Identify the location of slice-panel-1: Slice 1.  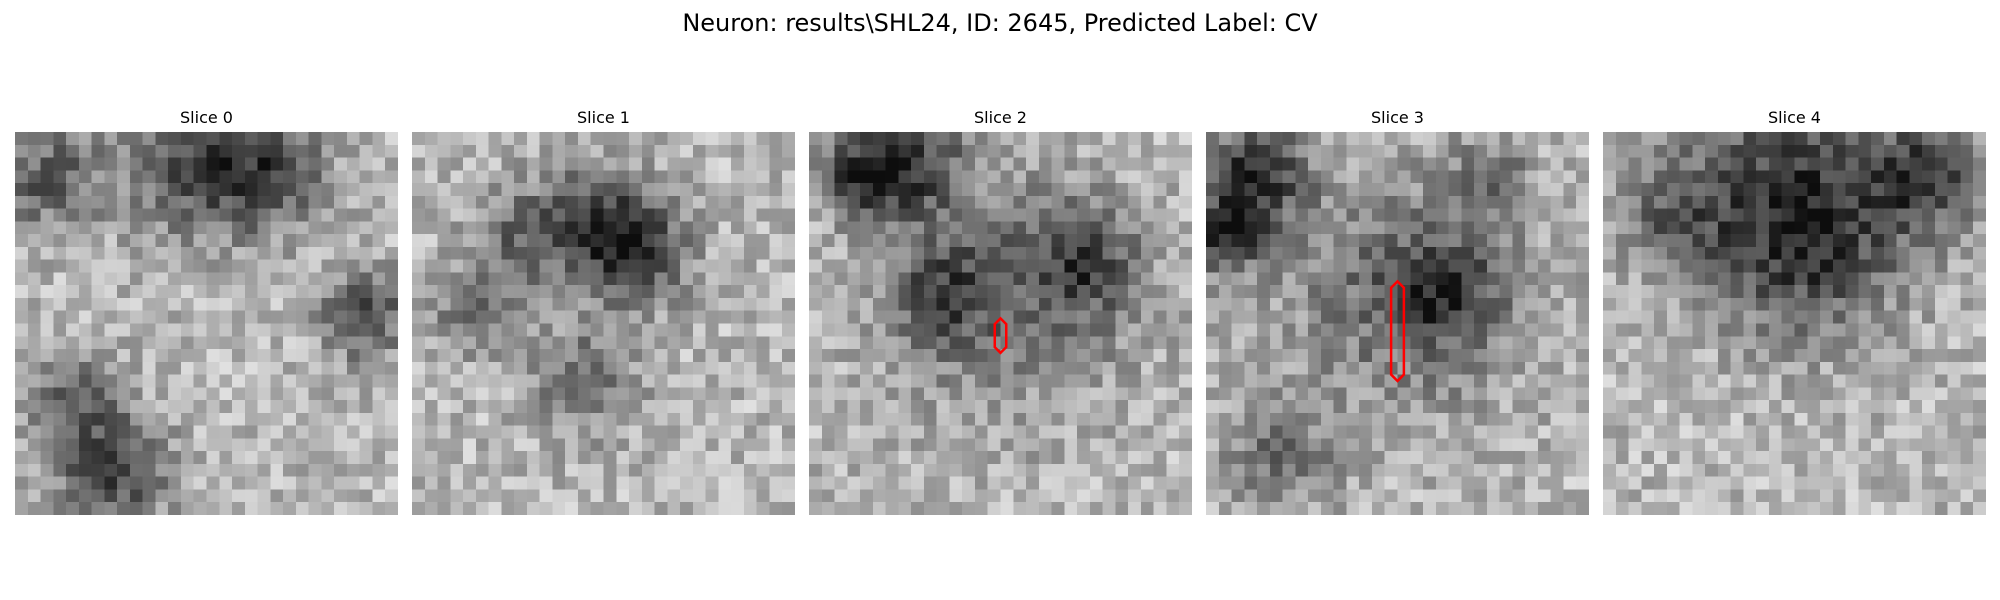
(603, 311).